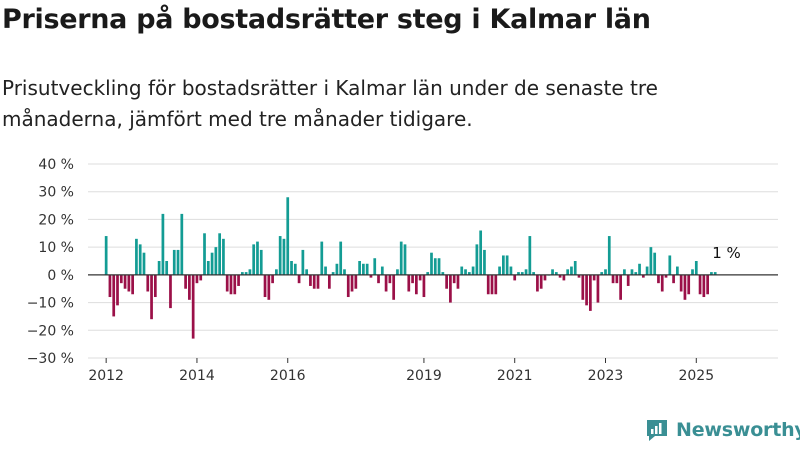  Describe the element at coordinates (56, 193) in the screenshot. I see `y-tick-label: 30 %` at that location.